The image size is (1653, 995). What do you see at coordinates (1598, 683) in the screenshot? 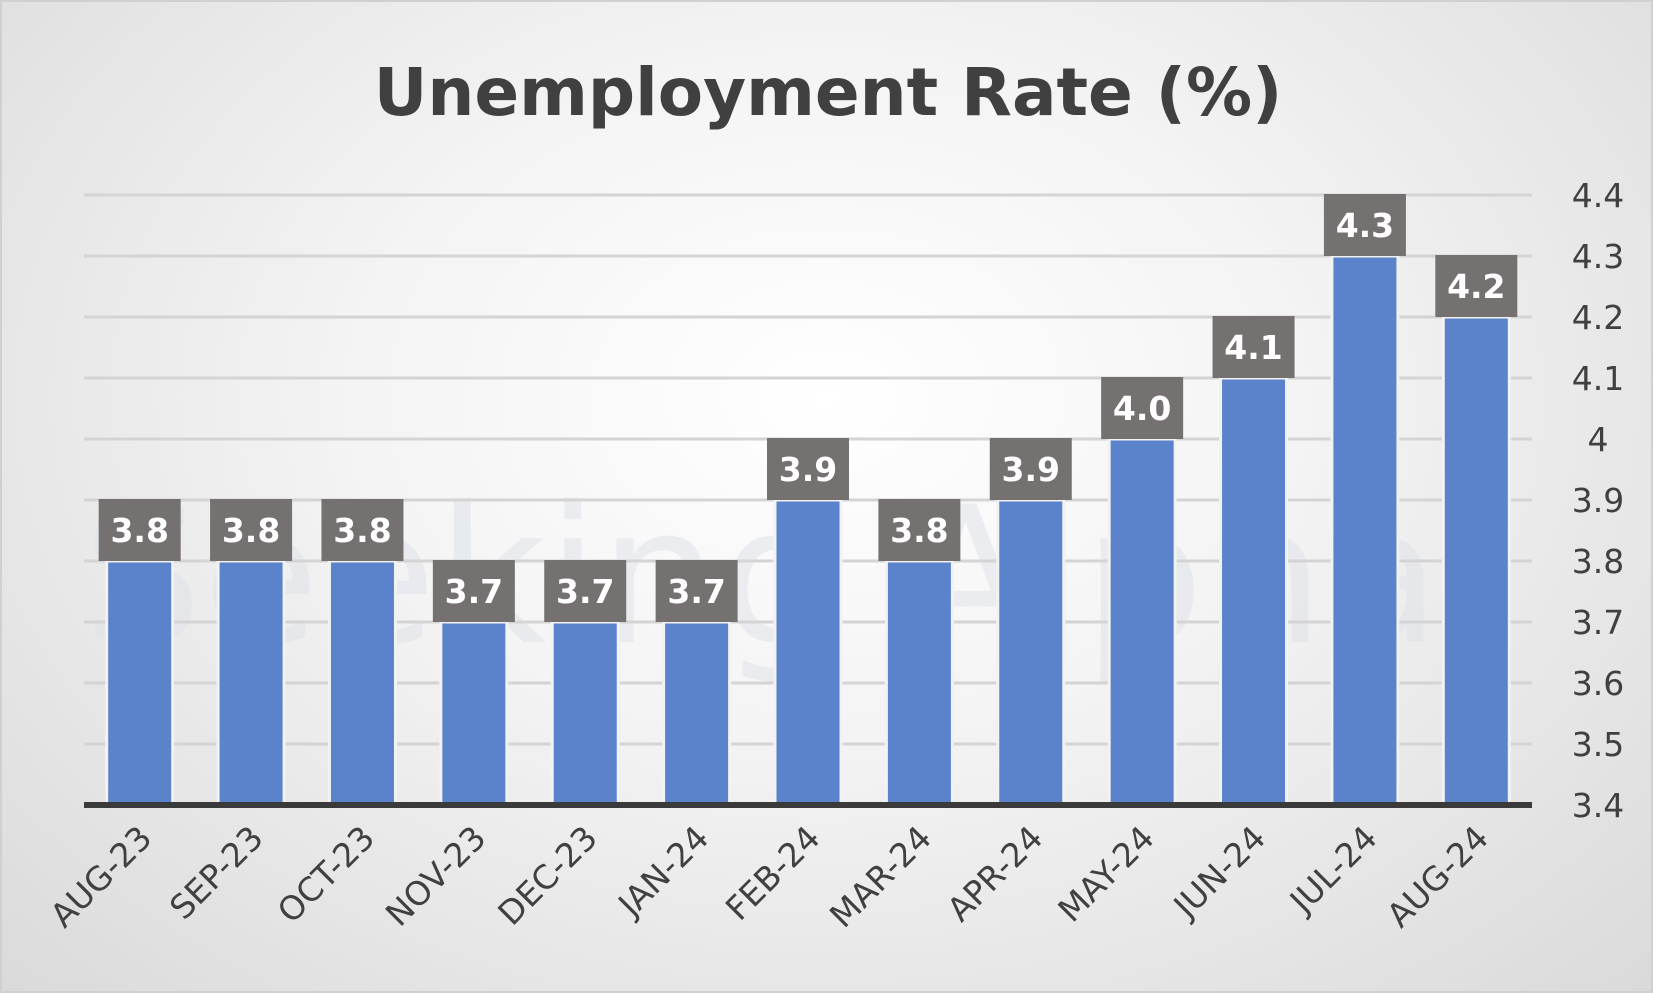
I see `y-tick-label: 3.6` at bounding box center [1598, 683].